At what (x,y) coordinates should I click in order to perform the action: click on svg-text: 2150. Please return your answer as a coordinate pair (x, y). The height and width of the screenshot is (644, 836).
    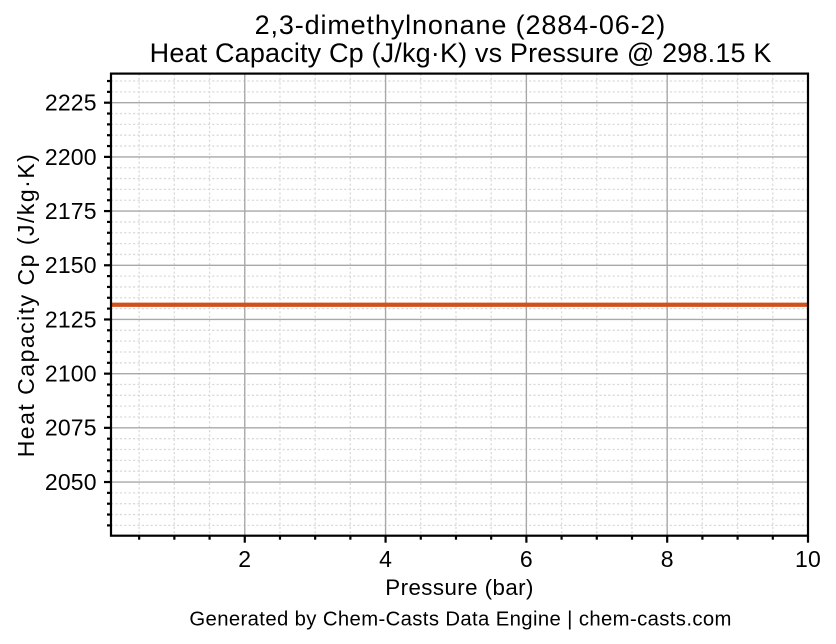
    Looking at the image, I should click on (71, 265).